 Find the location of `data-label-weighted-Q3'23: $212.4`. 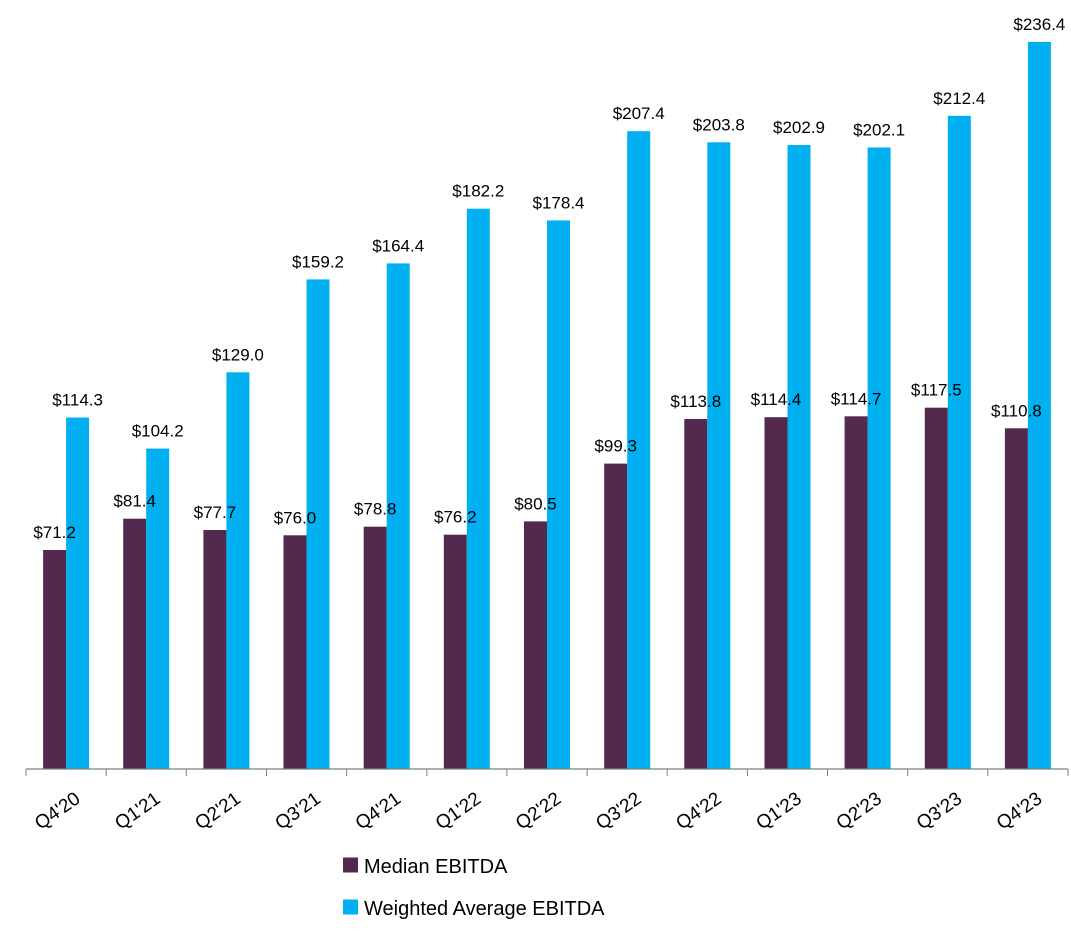

data-label-weighted-Q3'23: $212.4 is located at coordinates (959, 98).